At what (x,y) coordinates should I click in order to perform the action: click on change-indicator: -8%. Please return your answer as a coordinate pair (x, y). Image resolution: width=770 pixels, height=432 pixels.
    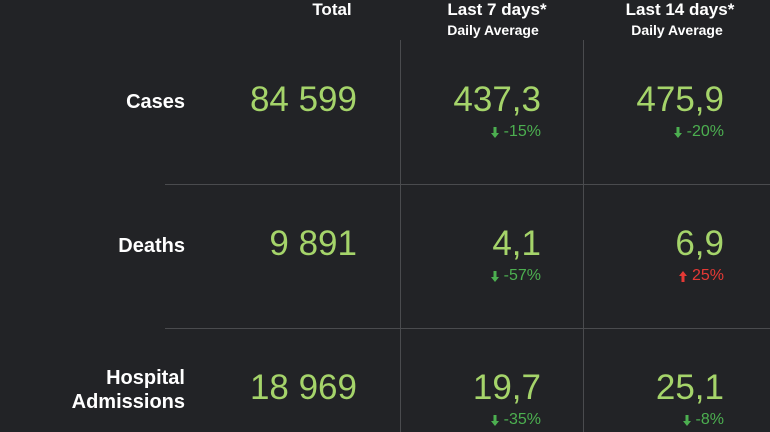
    Looking at the image, I should click on (703, 420).